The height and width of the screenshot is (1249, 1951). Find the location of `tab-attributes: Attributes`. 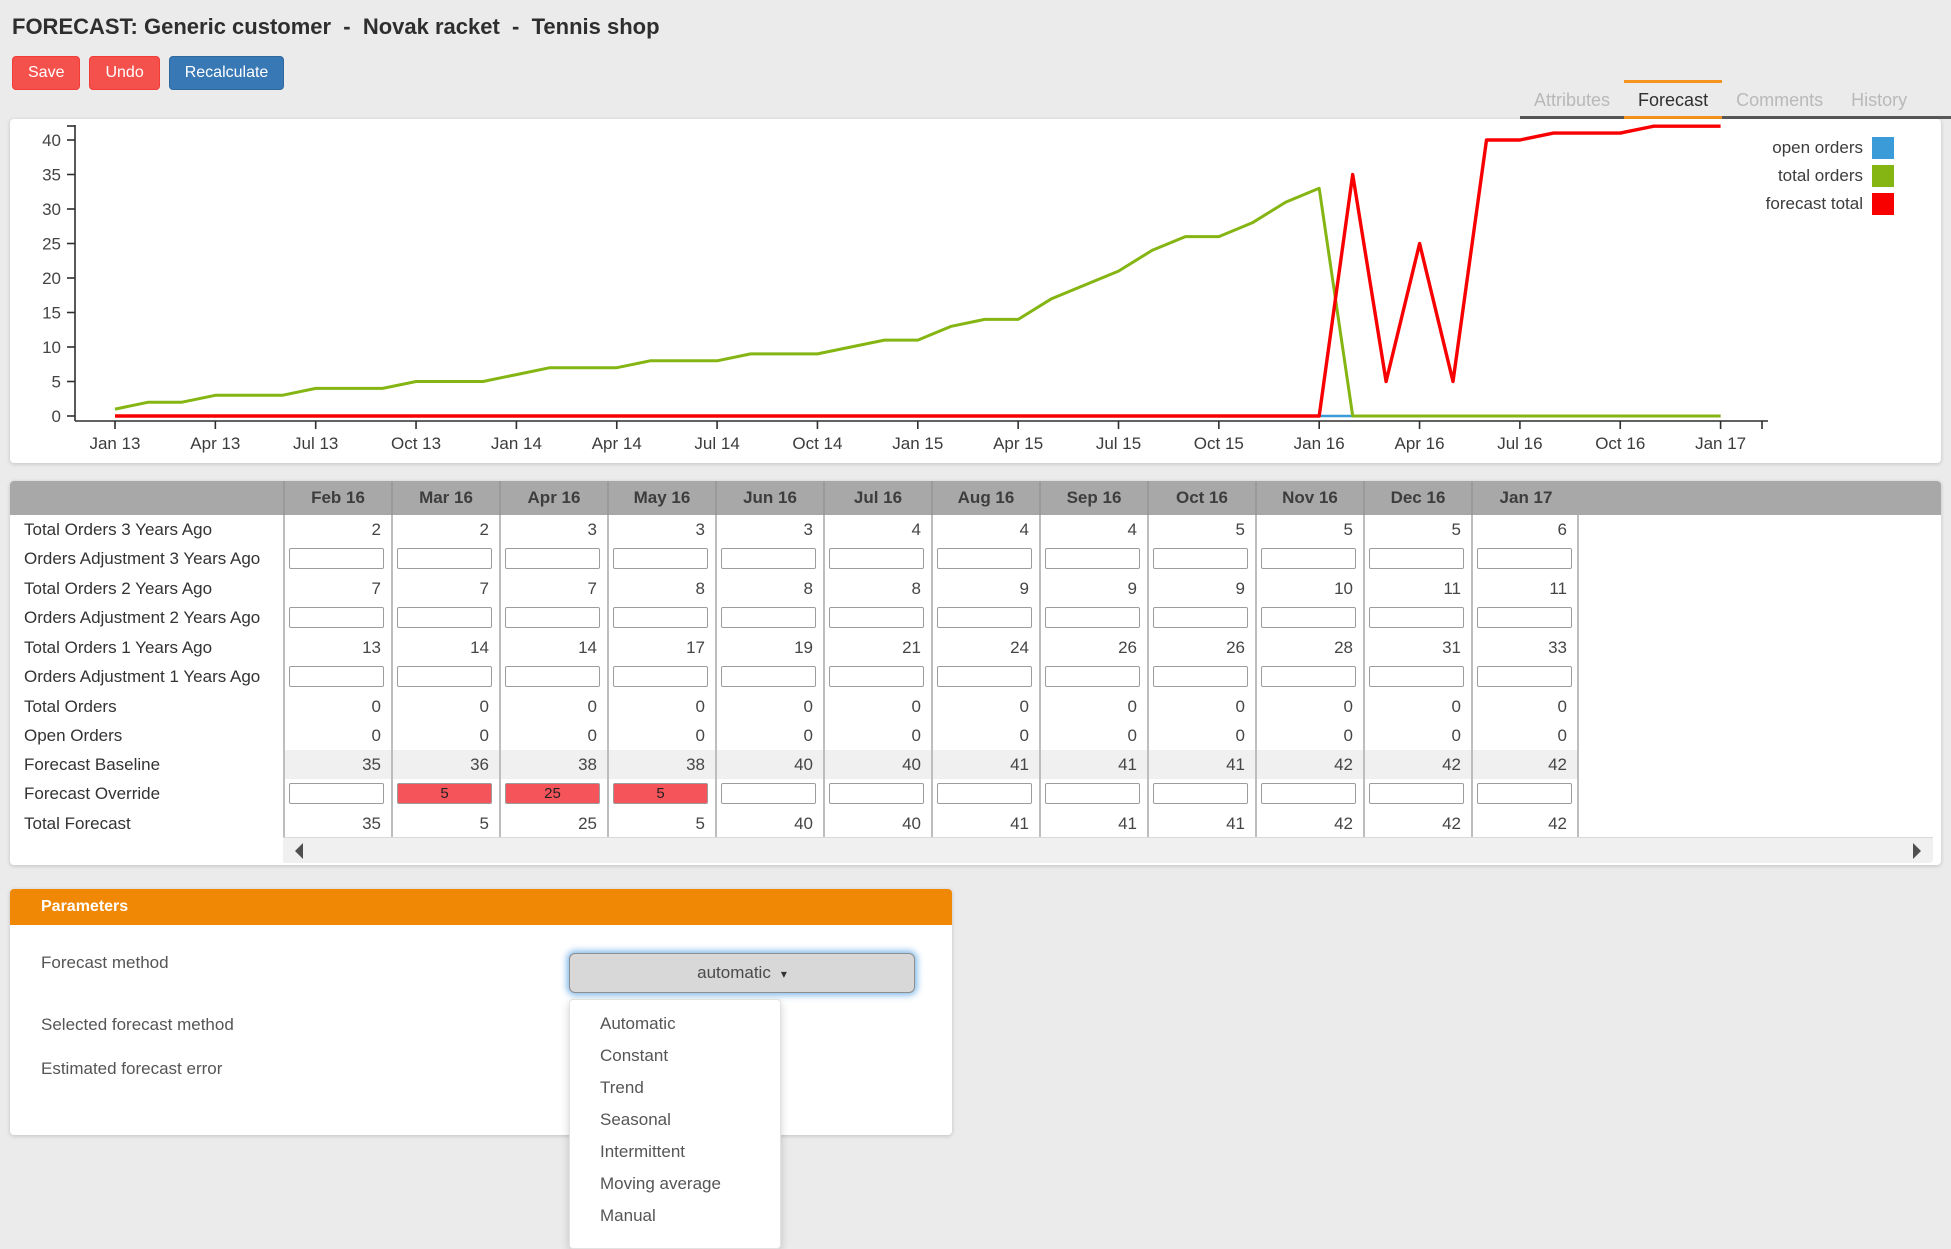

tab-attributes: Attributes is located at coordinates (1572, 99).